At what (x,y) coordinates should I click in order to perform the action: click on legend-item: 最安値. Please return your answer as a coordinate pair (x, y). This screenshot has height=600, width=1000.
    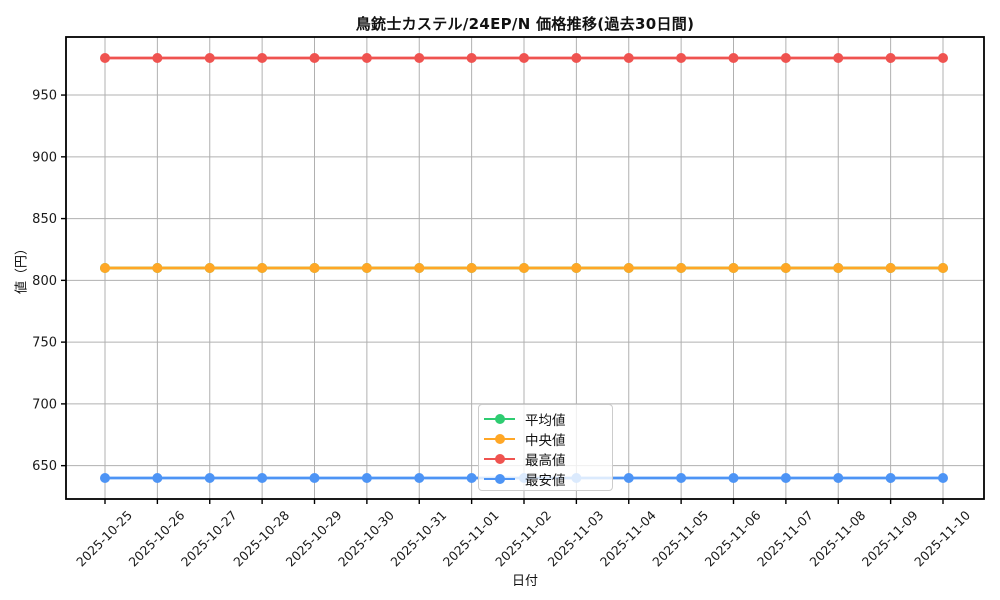
    Looking at the image, I should click on (545, 479).